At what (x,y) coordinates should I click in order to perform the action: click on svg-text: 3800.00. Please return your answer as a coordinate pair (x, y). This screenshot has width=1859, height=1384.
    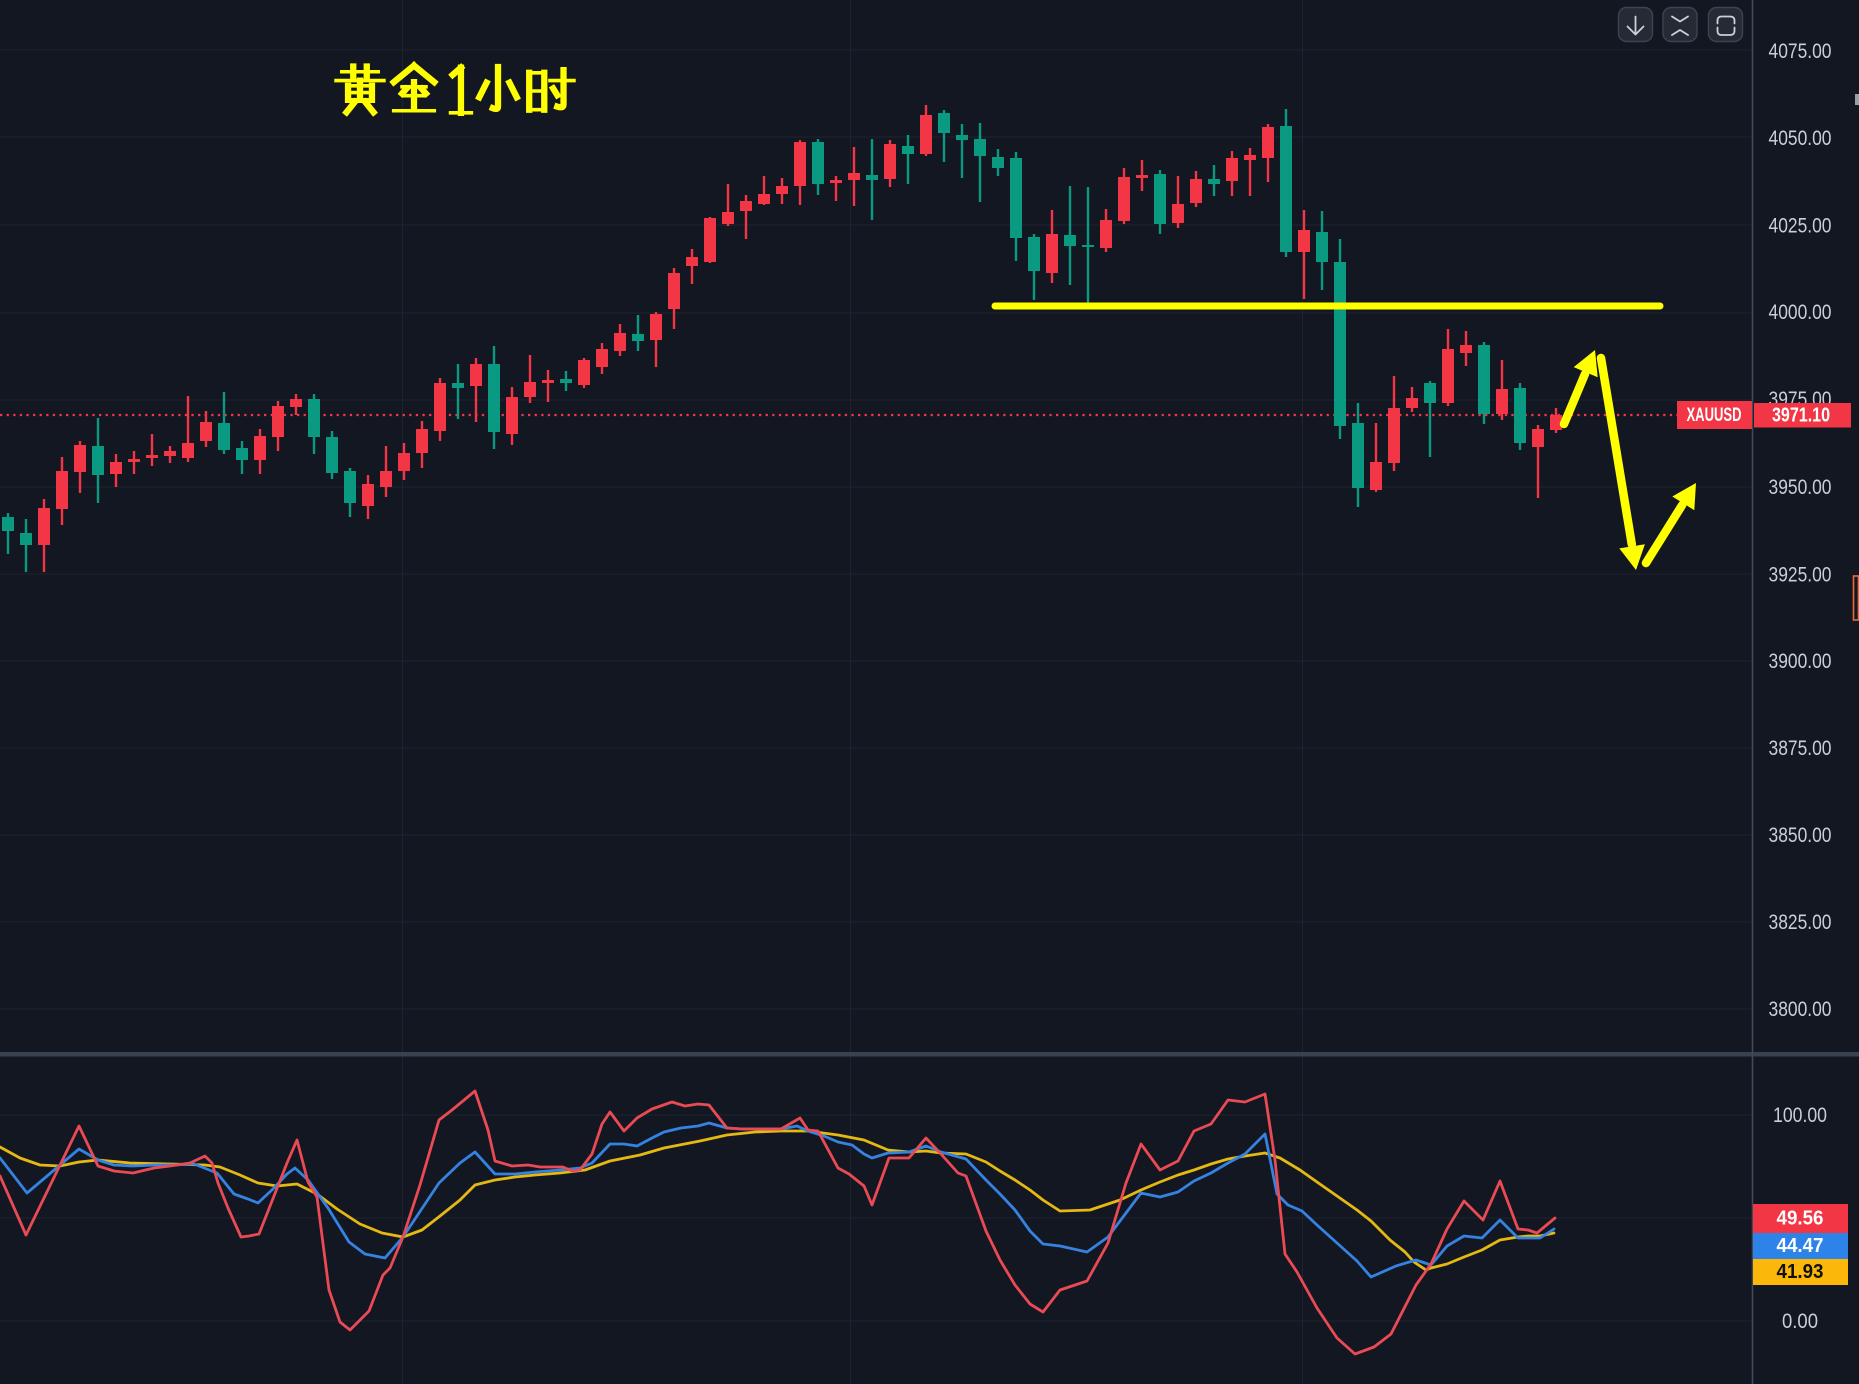
    Looking at the image, I should click on (1800, 1009).